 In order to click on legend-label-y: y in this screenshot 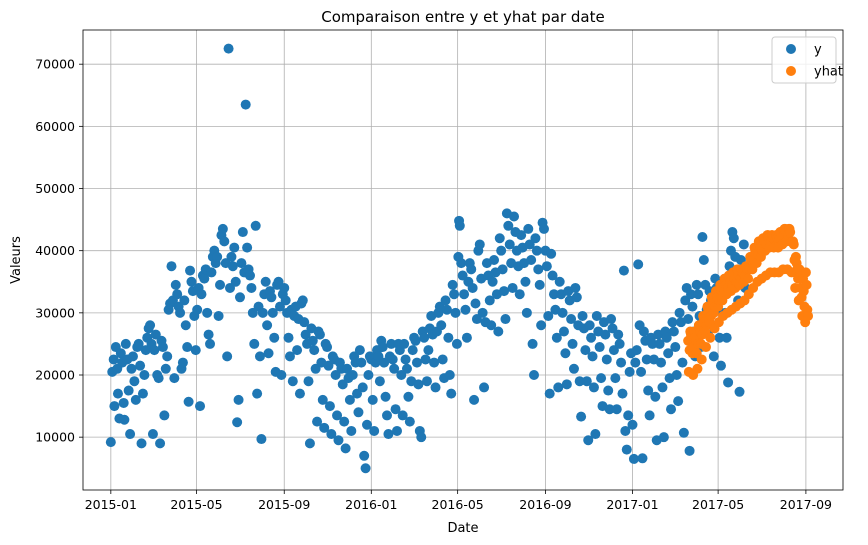, I will do `click(818, 50)`.